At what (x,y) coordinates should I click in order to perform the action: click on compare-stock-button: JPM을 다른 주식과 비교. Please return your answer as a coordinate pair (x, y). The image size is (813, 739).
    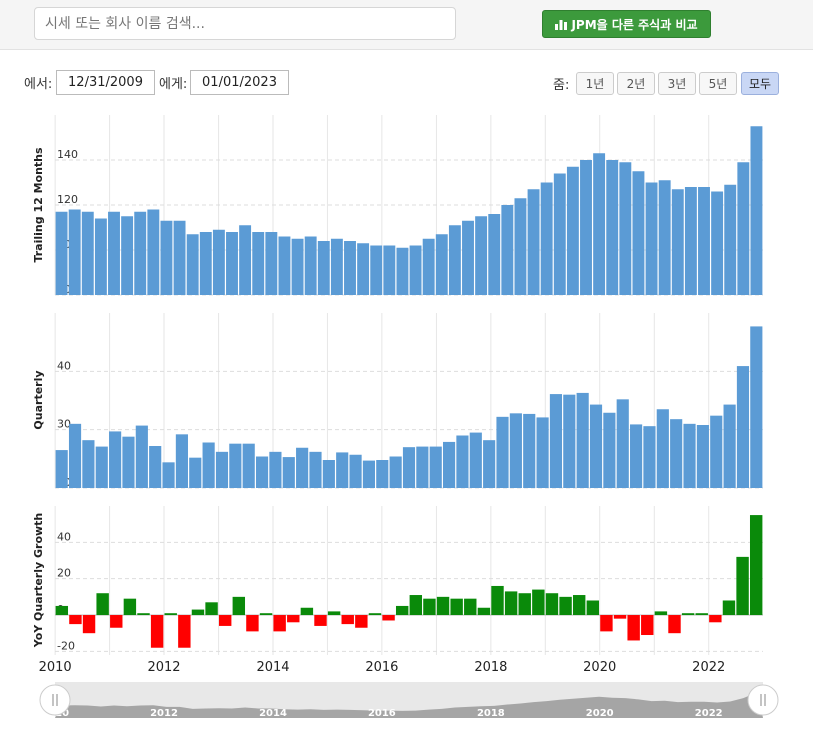
    Looking at the image, I should click on (626, 24).